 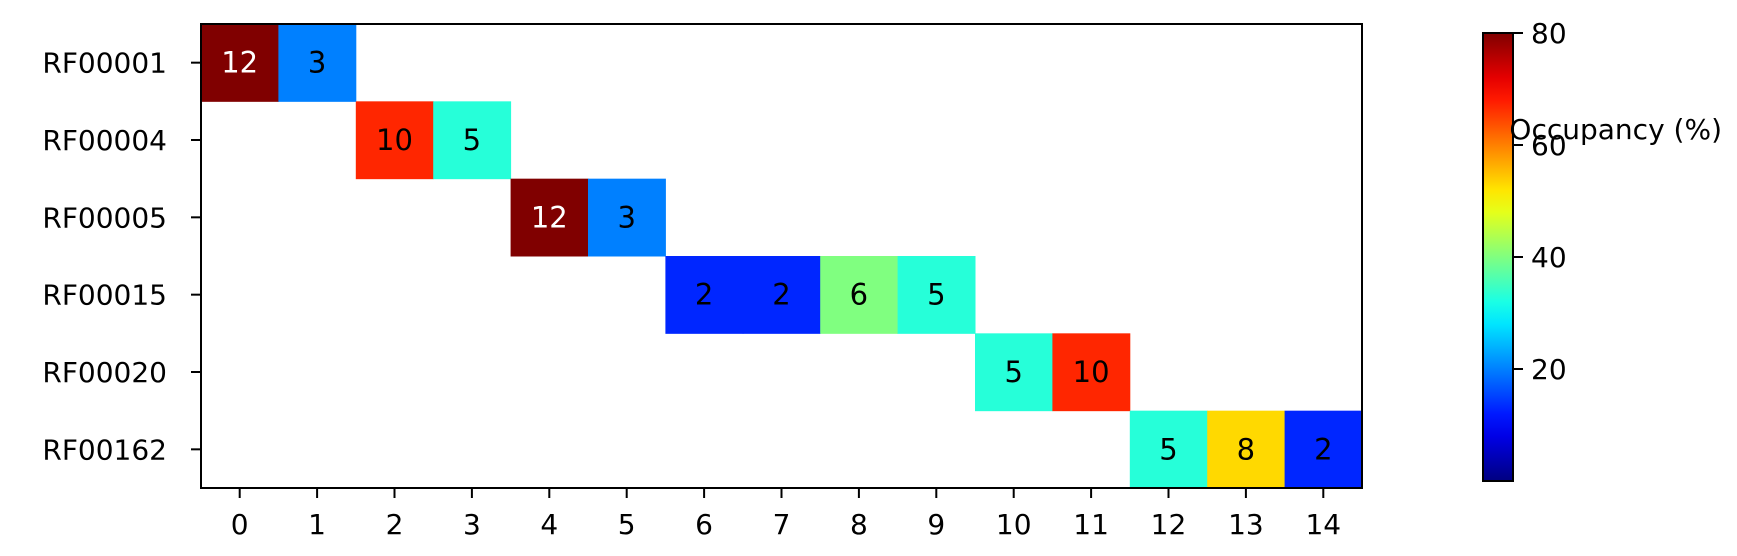 What do you see at coordinates (1323, 524) in the screenshot?
I see `x-tick-label: 14` at bounding box center [1323, 524].